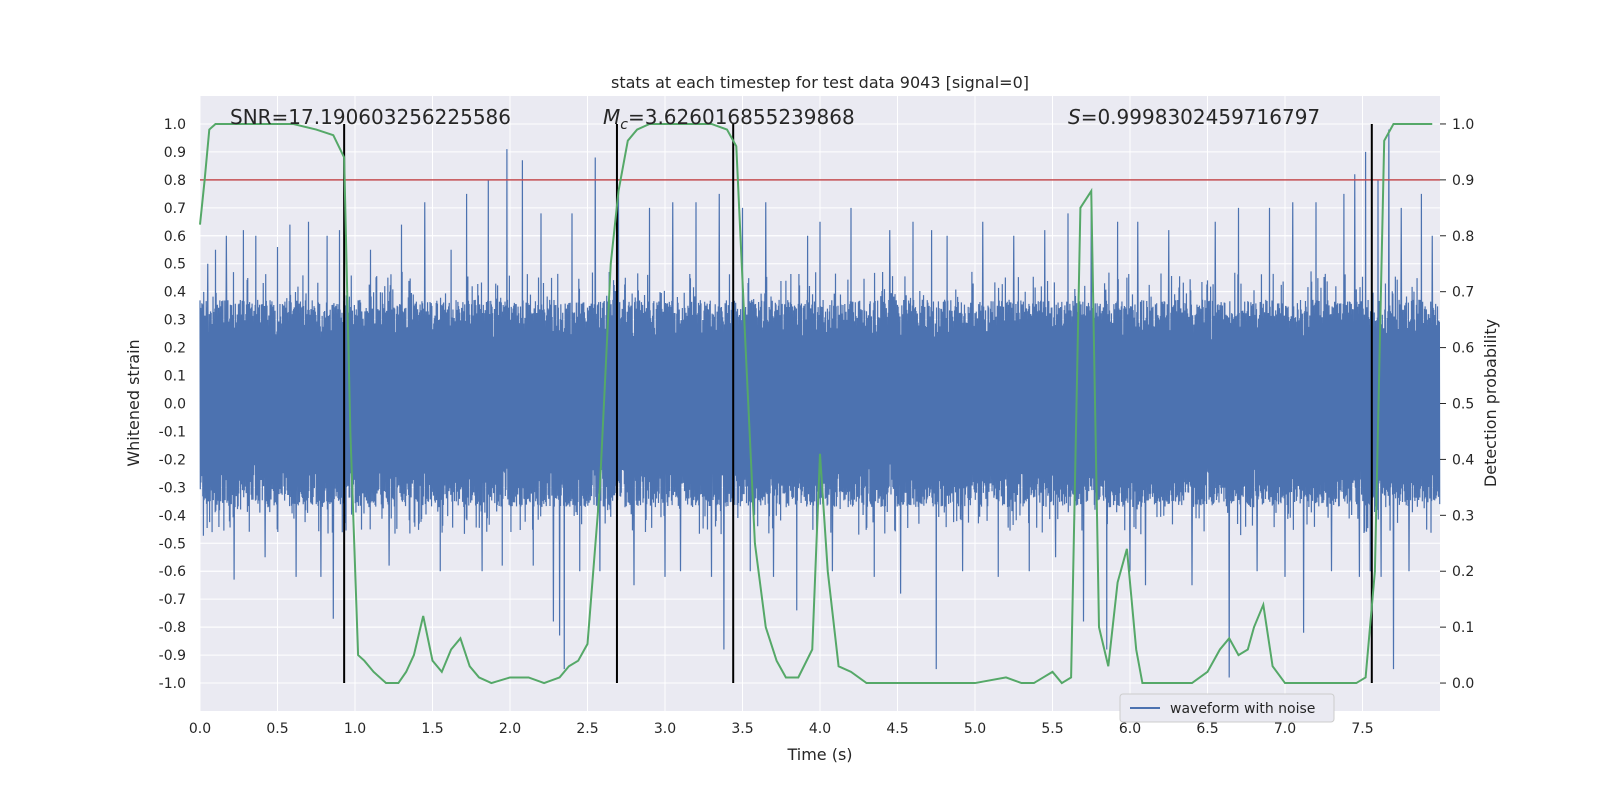 The image size is (1600, 800). Describe the element at coordinates (355, 729) in the screenshot. I see `x-tick-label: 1.0` at that location.